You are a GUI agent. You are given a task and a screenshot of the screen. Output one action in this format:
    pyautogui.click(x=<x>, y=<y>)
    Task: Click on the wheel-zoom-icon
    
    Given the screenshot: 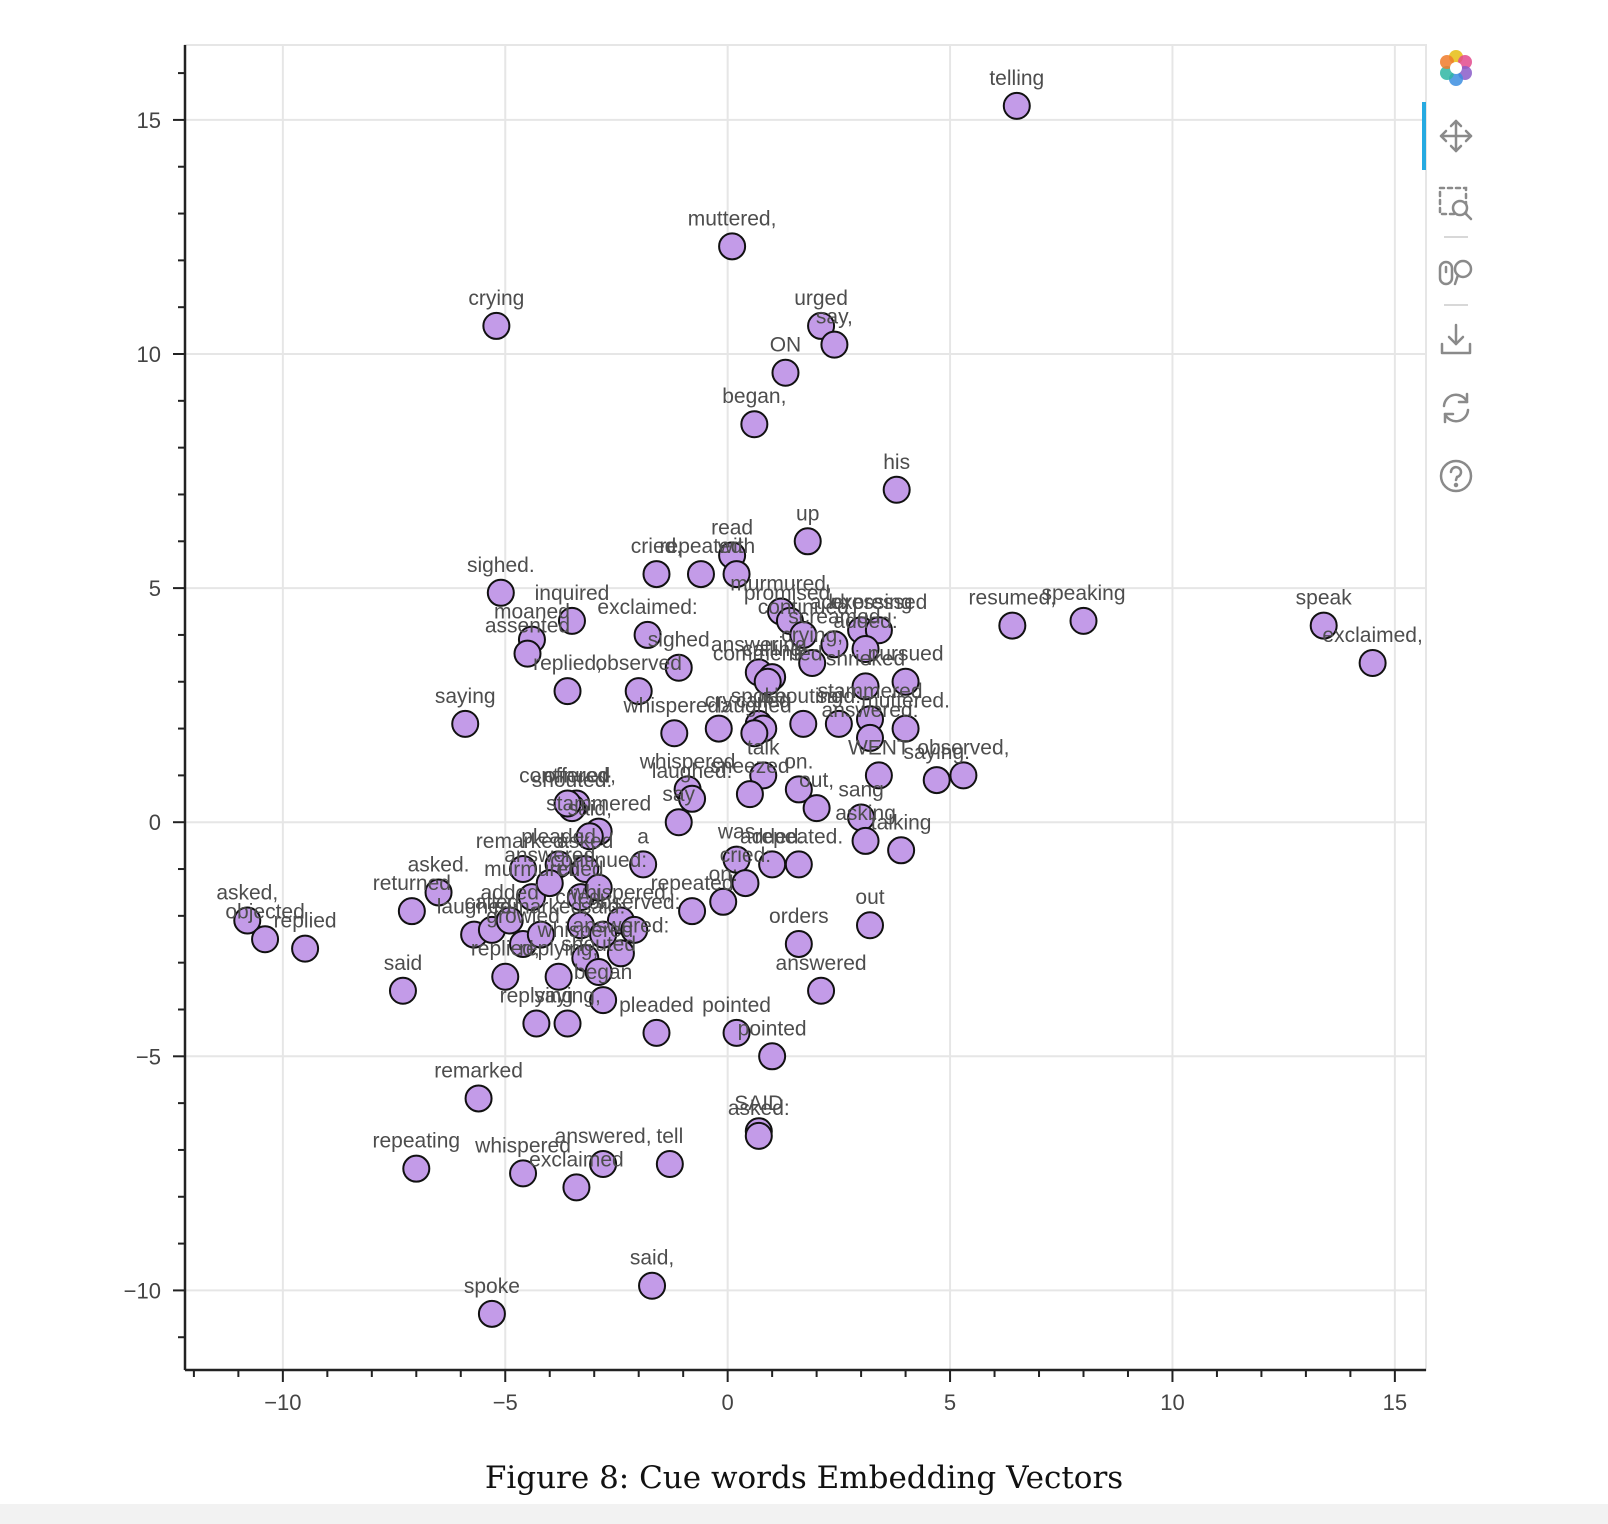 What is the action you would take?
    pyautogui.click(x=1456, y=272)
    